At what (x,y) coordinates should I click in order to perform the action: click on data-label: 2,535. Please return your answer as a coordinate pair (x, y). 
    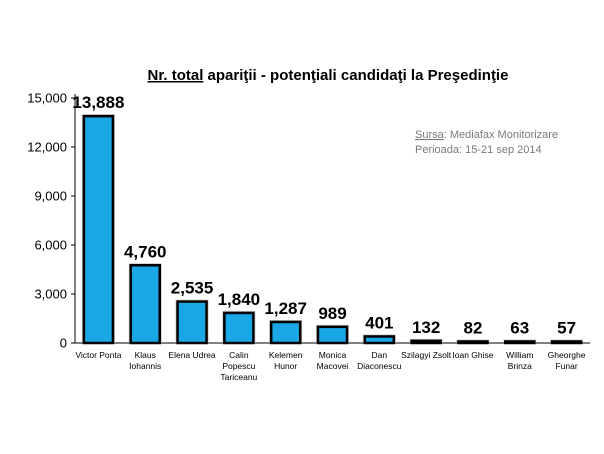
    Looking at the image, I should click on (192, 288).